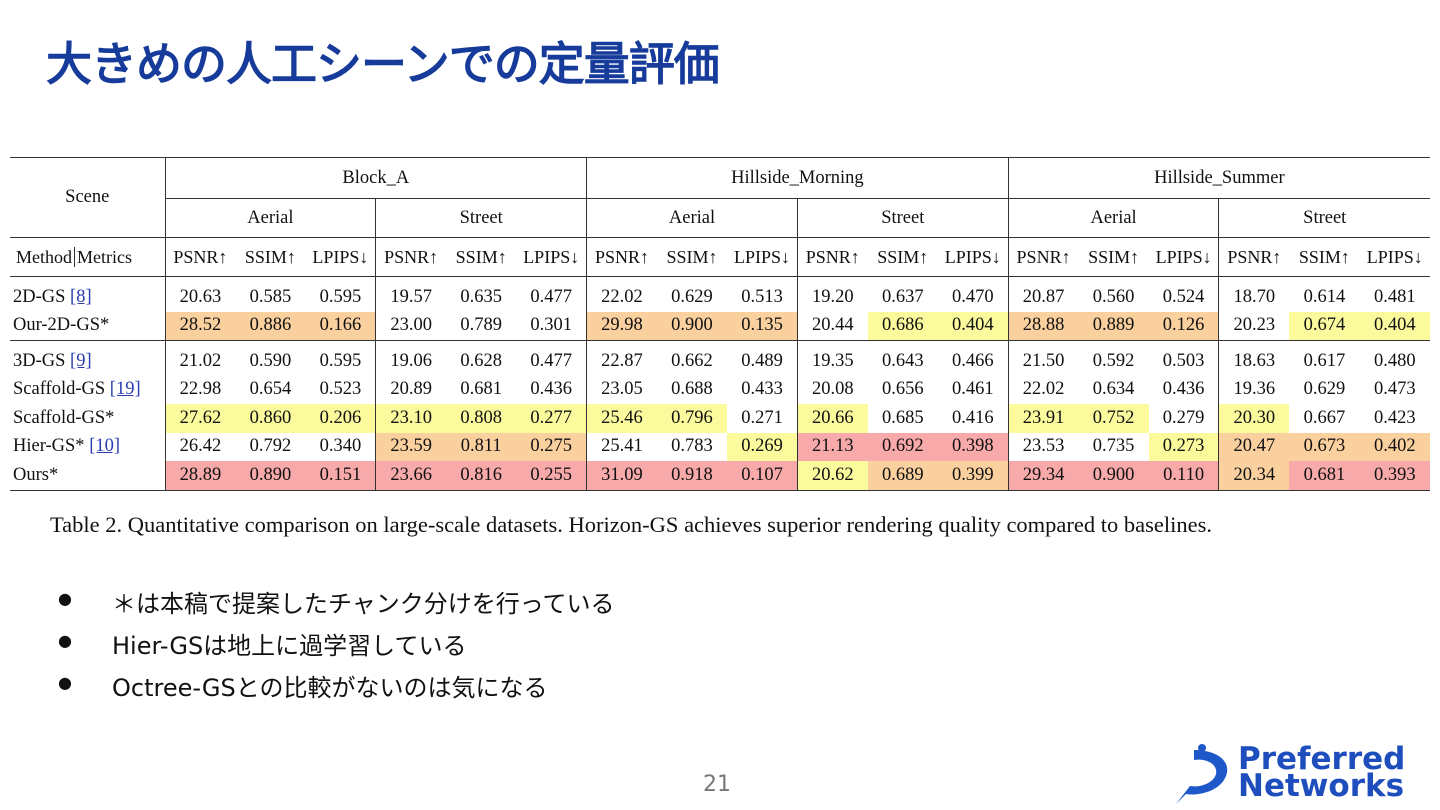  I want to click on value-cell: 20.89, so click(411, 389).